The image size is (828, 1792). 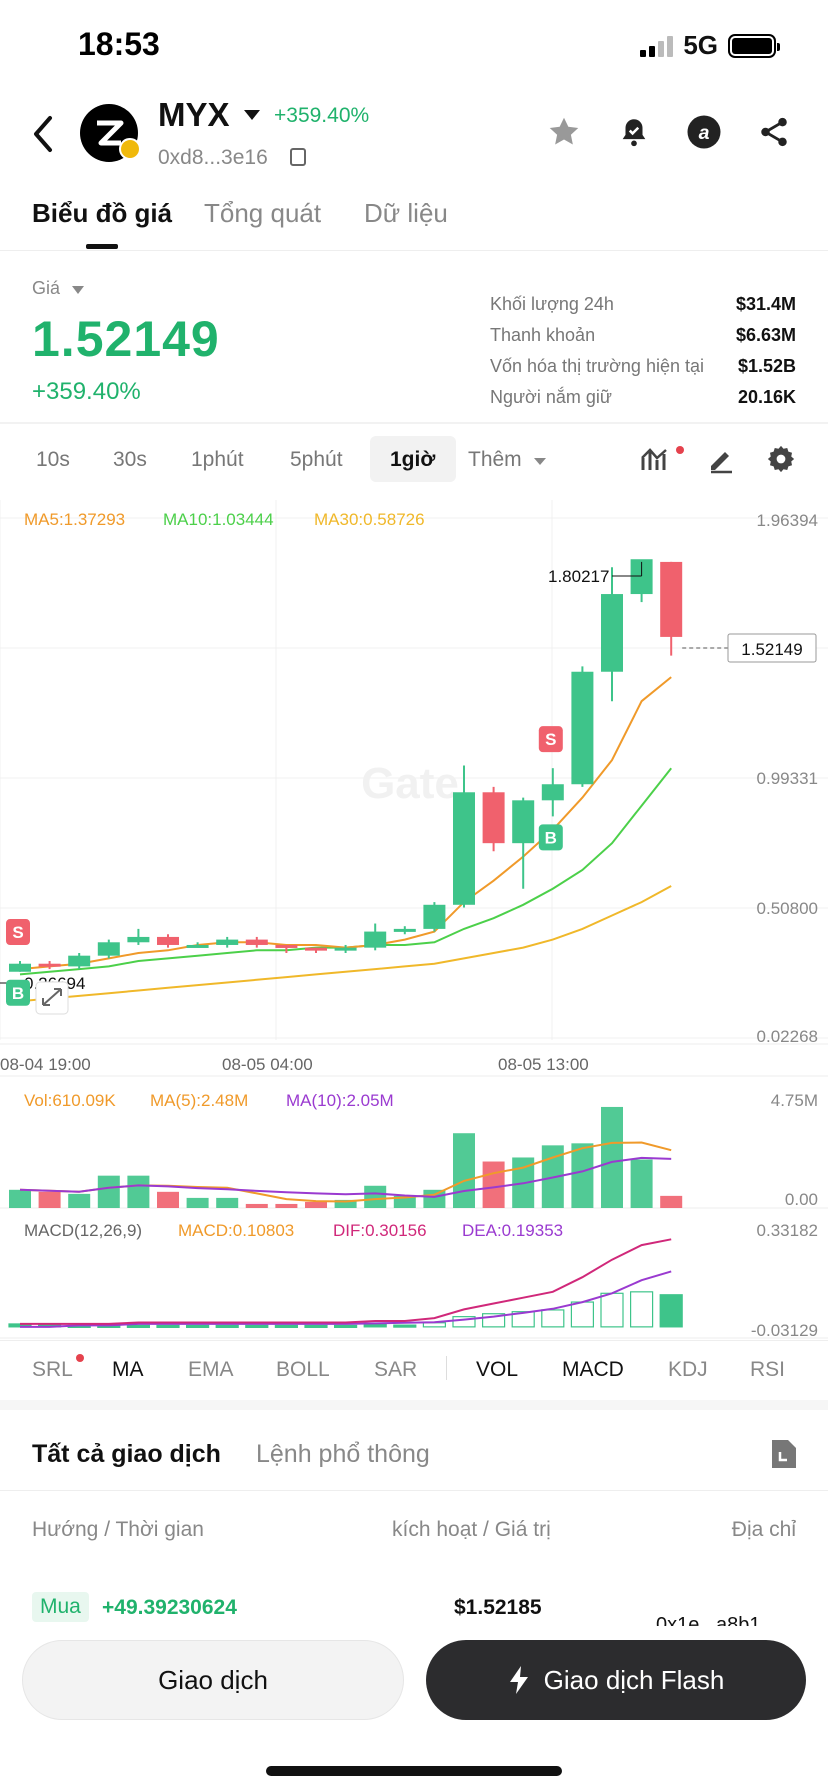 I want to click on price-label: Giá, so click(x=46, y=288).